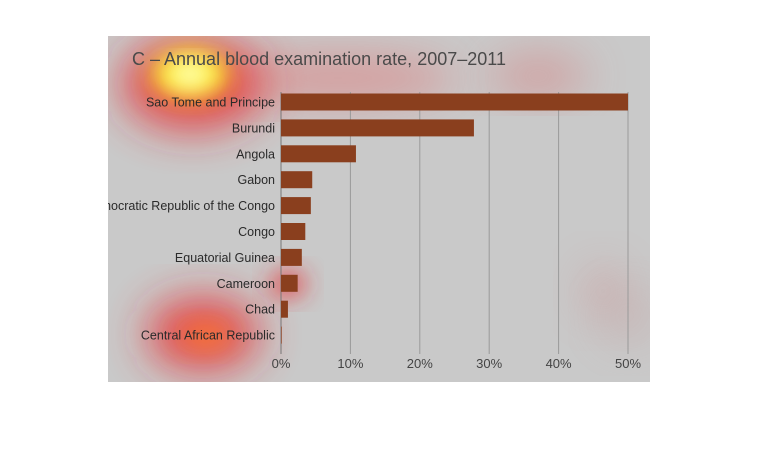 The width and height of the screenshot is (758, 476). What do you see at coordinates (210, 103) in the screenshot?
I see `category-label: Sao Tome and Principe` at bounding box center [210, 103].